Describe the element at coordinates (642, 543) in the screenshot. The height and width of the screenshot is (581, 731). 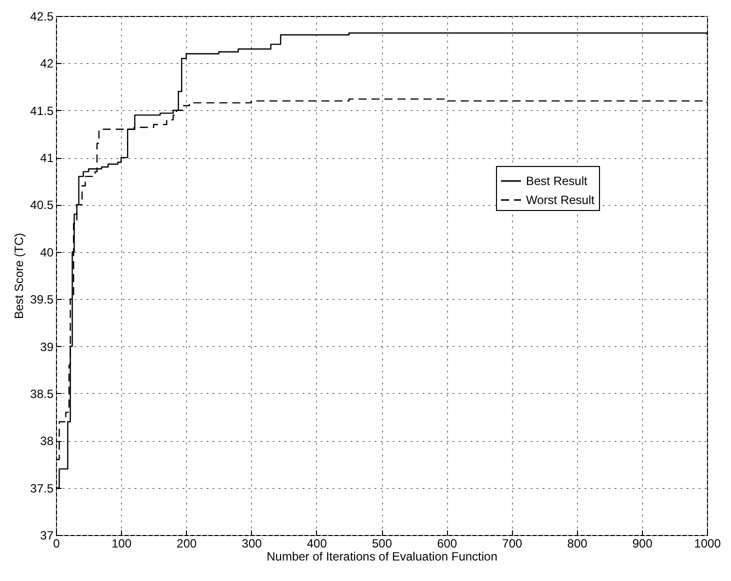
I see `x-tick-label: 900` at that location.